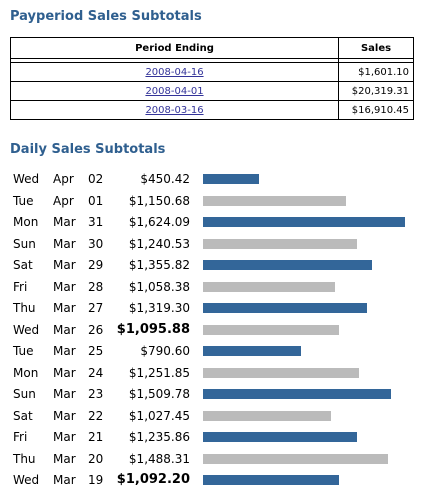 This screenshot has width=422, height=491. I want to click on column-header: Sales, so click(376, 48).